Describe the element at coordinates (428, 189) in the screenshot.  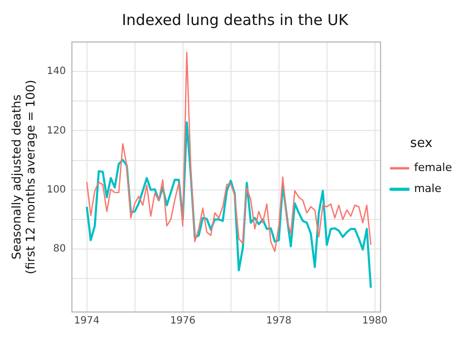
I see `legend-label: male` at that location.